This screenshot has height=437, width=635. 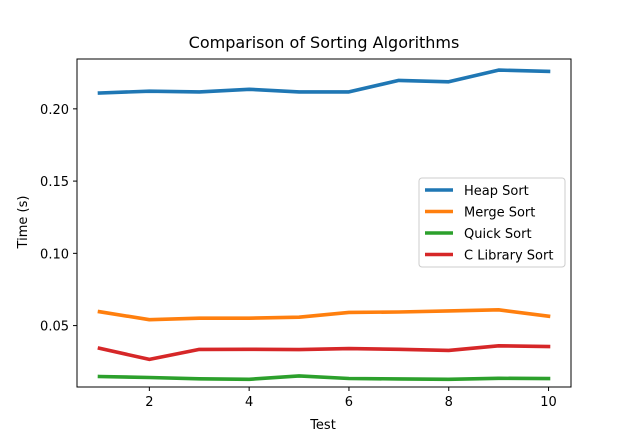 I want to click on legend-label: Merge Sort, so click(x=499, y=213).